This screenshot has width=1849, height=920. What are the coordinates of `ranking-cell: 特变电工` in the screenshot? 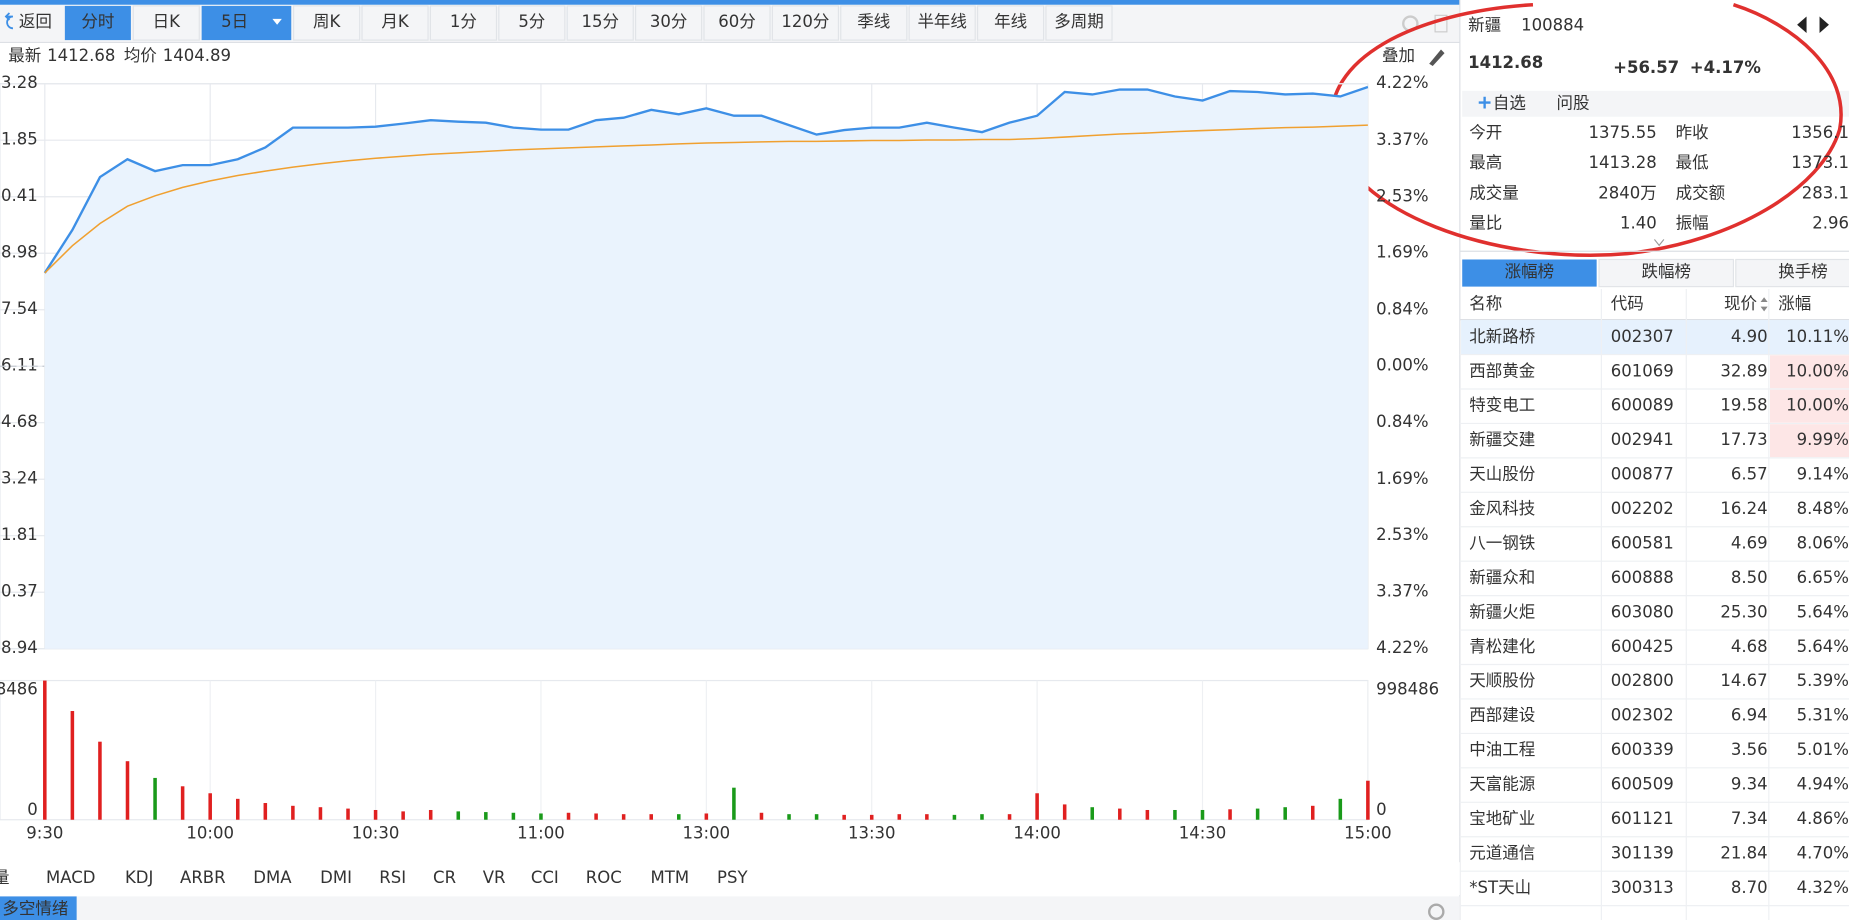 It's located at (1502, 405).